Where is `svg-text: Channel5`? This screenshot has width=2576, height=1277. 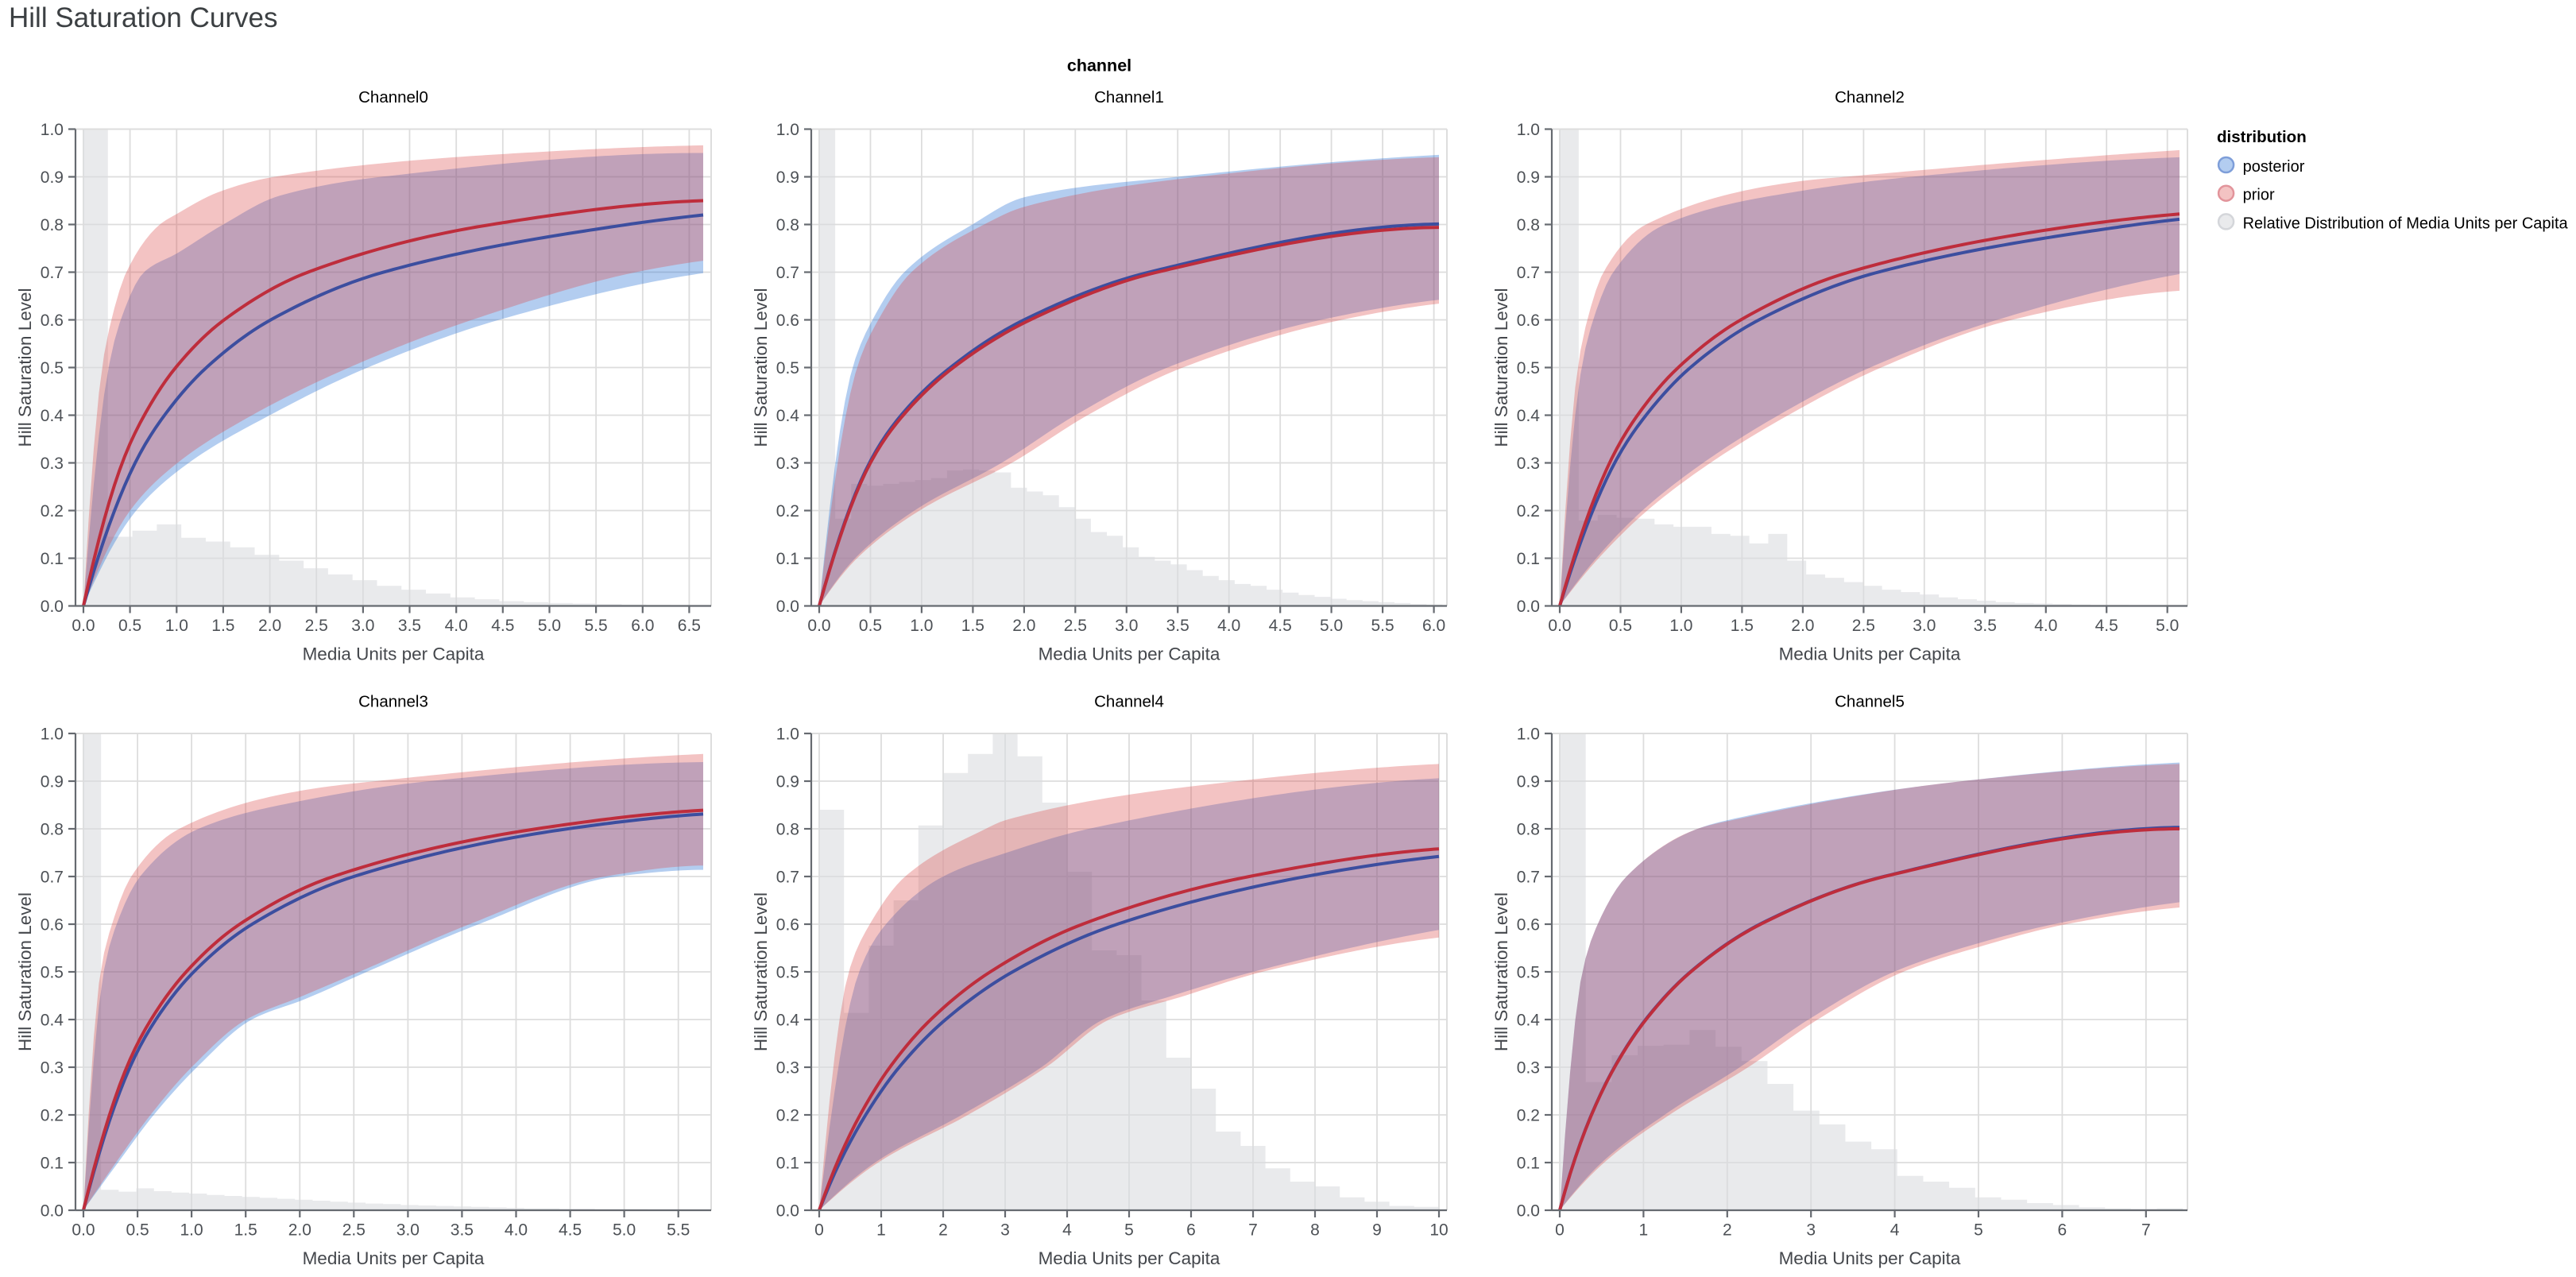
svg-text: Channel5 is located at coordinates (1870, 702).